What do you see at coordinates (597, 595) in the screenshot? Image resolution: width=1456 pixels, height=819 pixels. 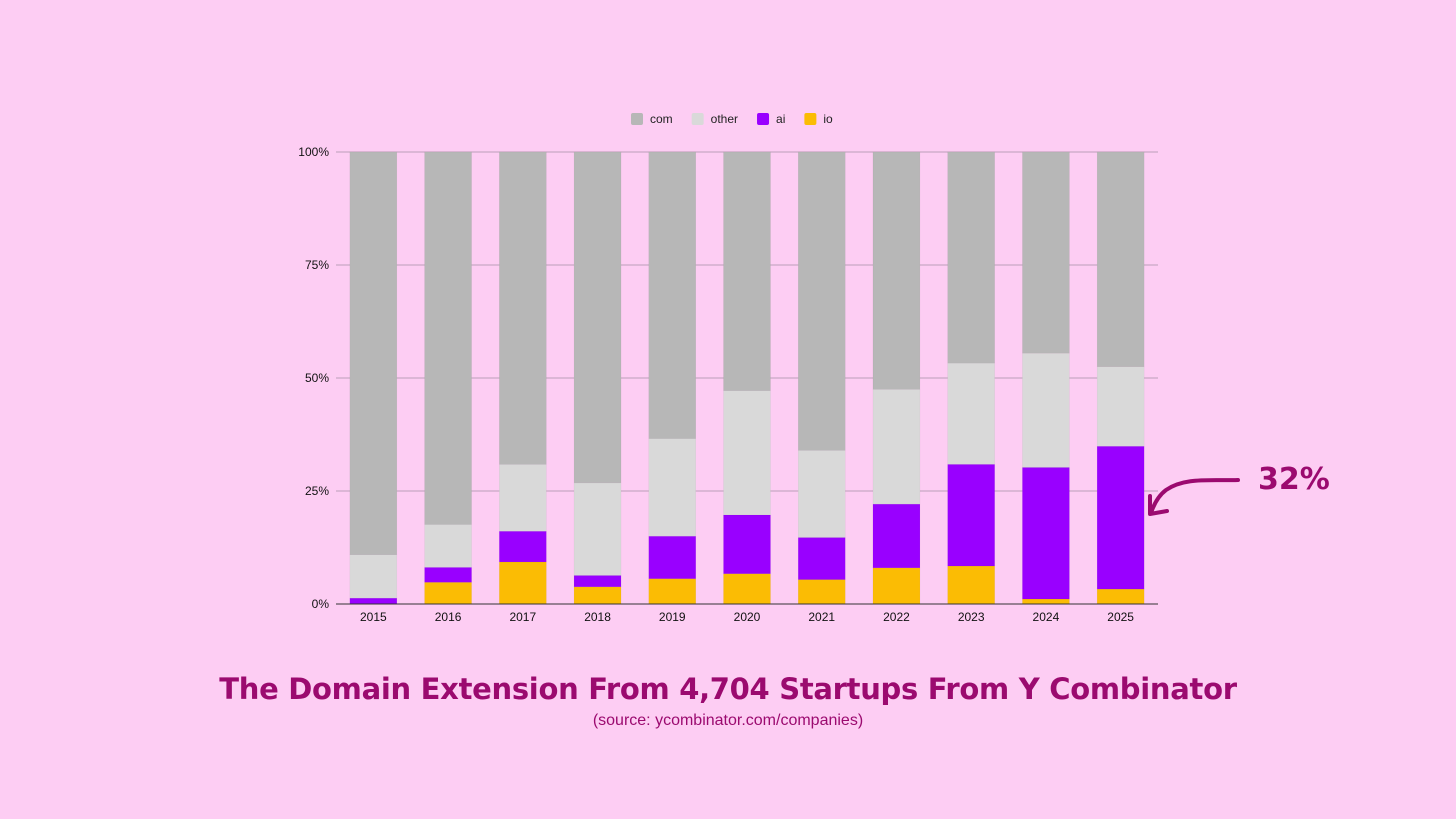 I see `bar-segment-io-2018` at bounding box center [597, 595].